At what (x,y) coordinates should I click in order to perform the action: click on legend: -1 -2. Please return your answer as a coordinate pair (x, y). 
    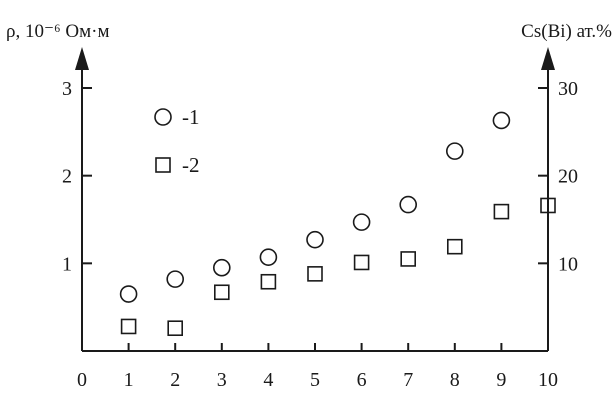
    Looking at the image, I should click on (177, 141).